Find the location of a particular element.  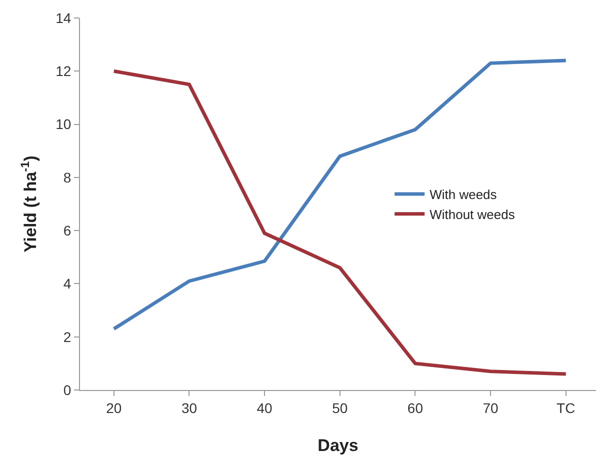

y-tick-label: 4 is located at coordinates (67, 284).